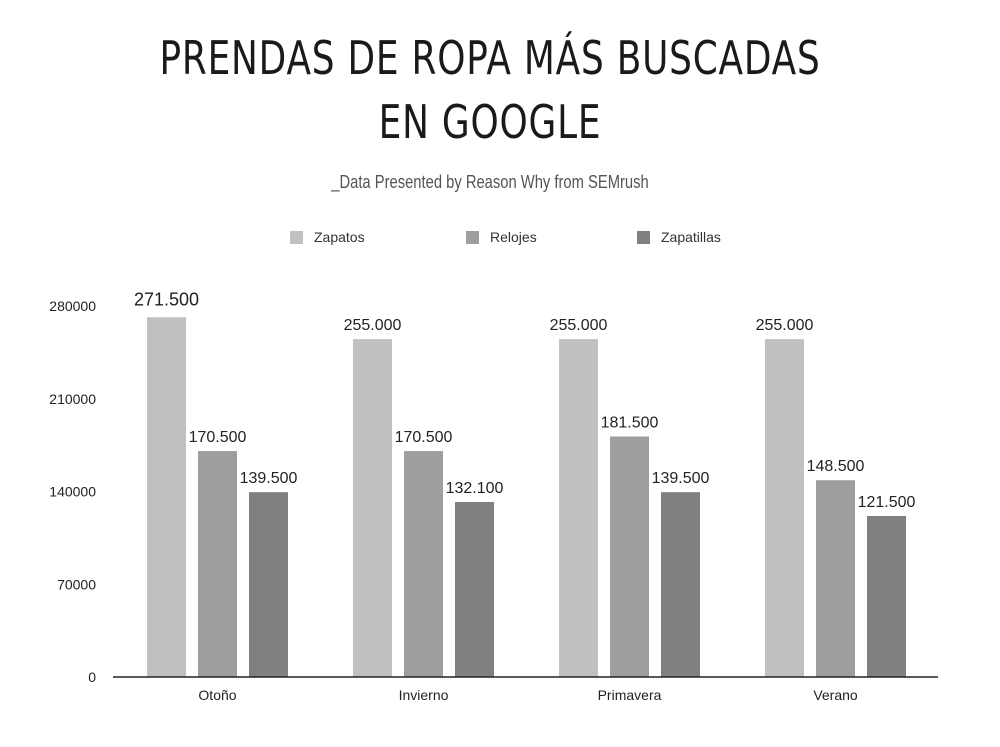 The width and height of the screenshot is (1000, 747). I want to click on data-label: 121.500, so click(887, 502).